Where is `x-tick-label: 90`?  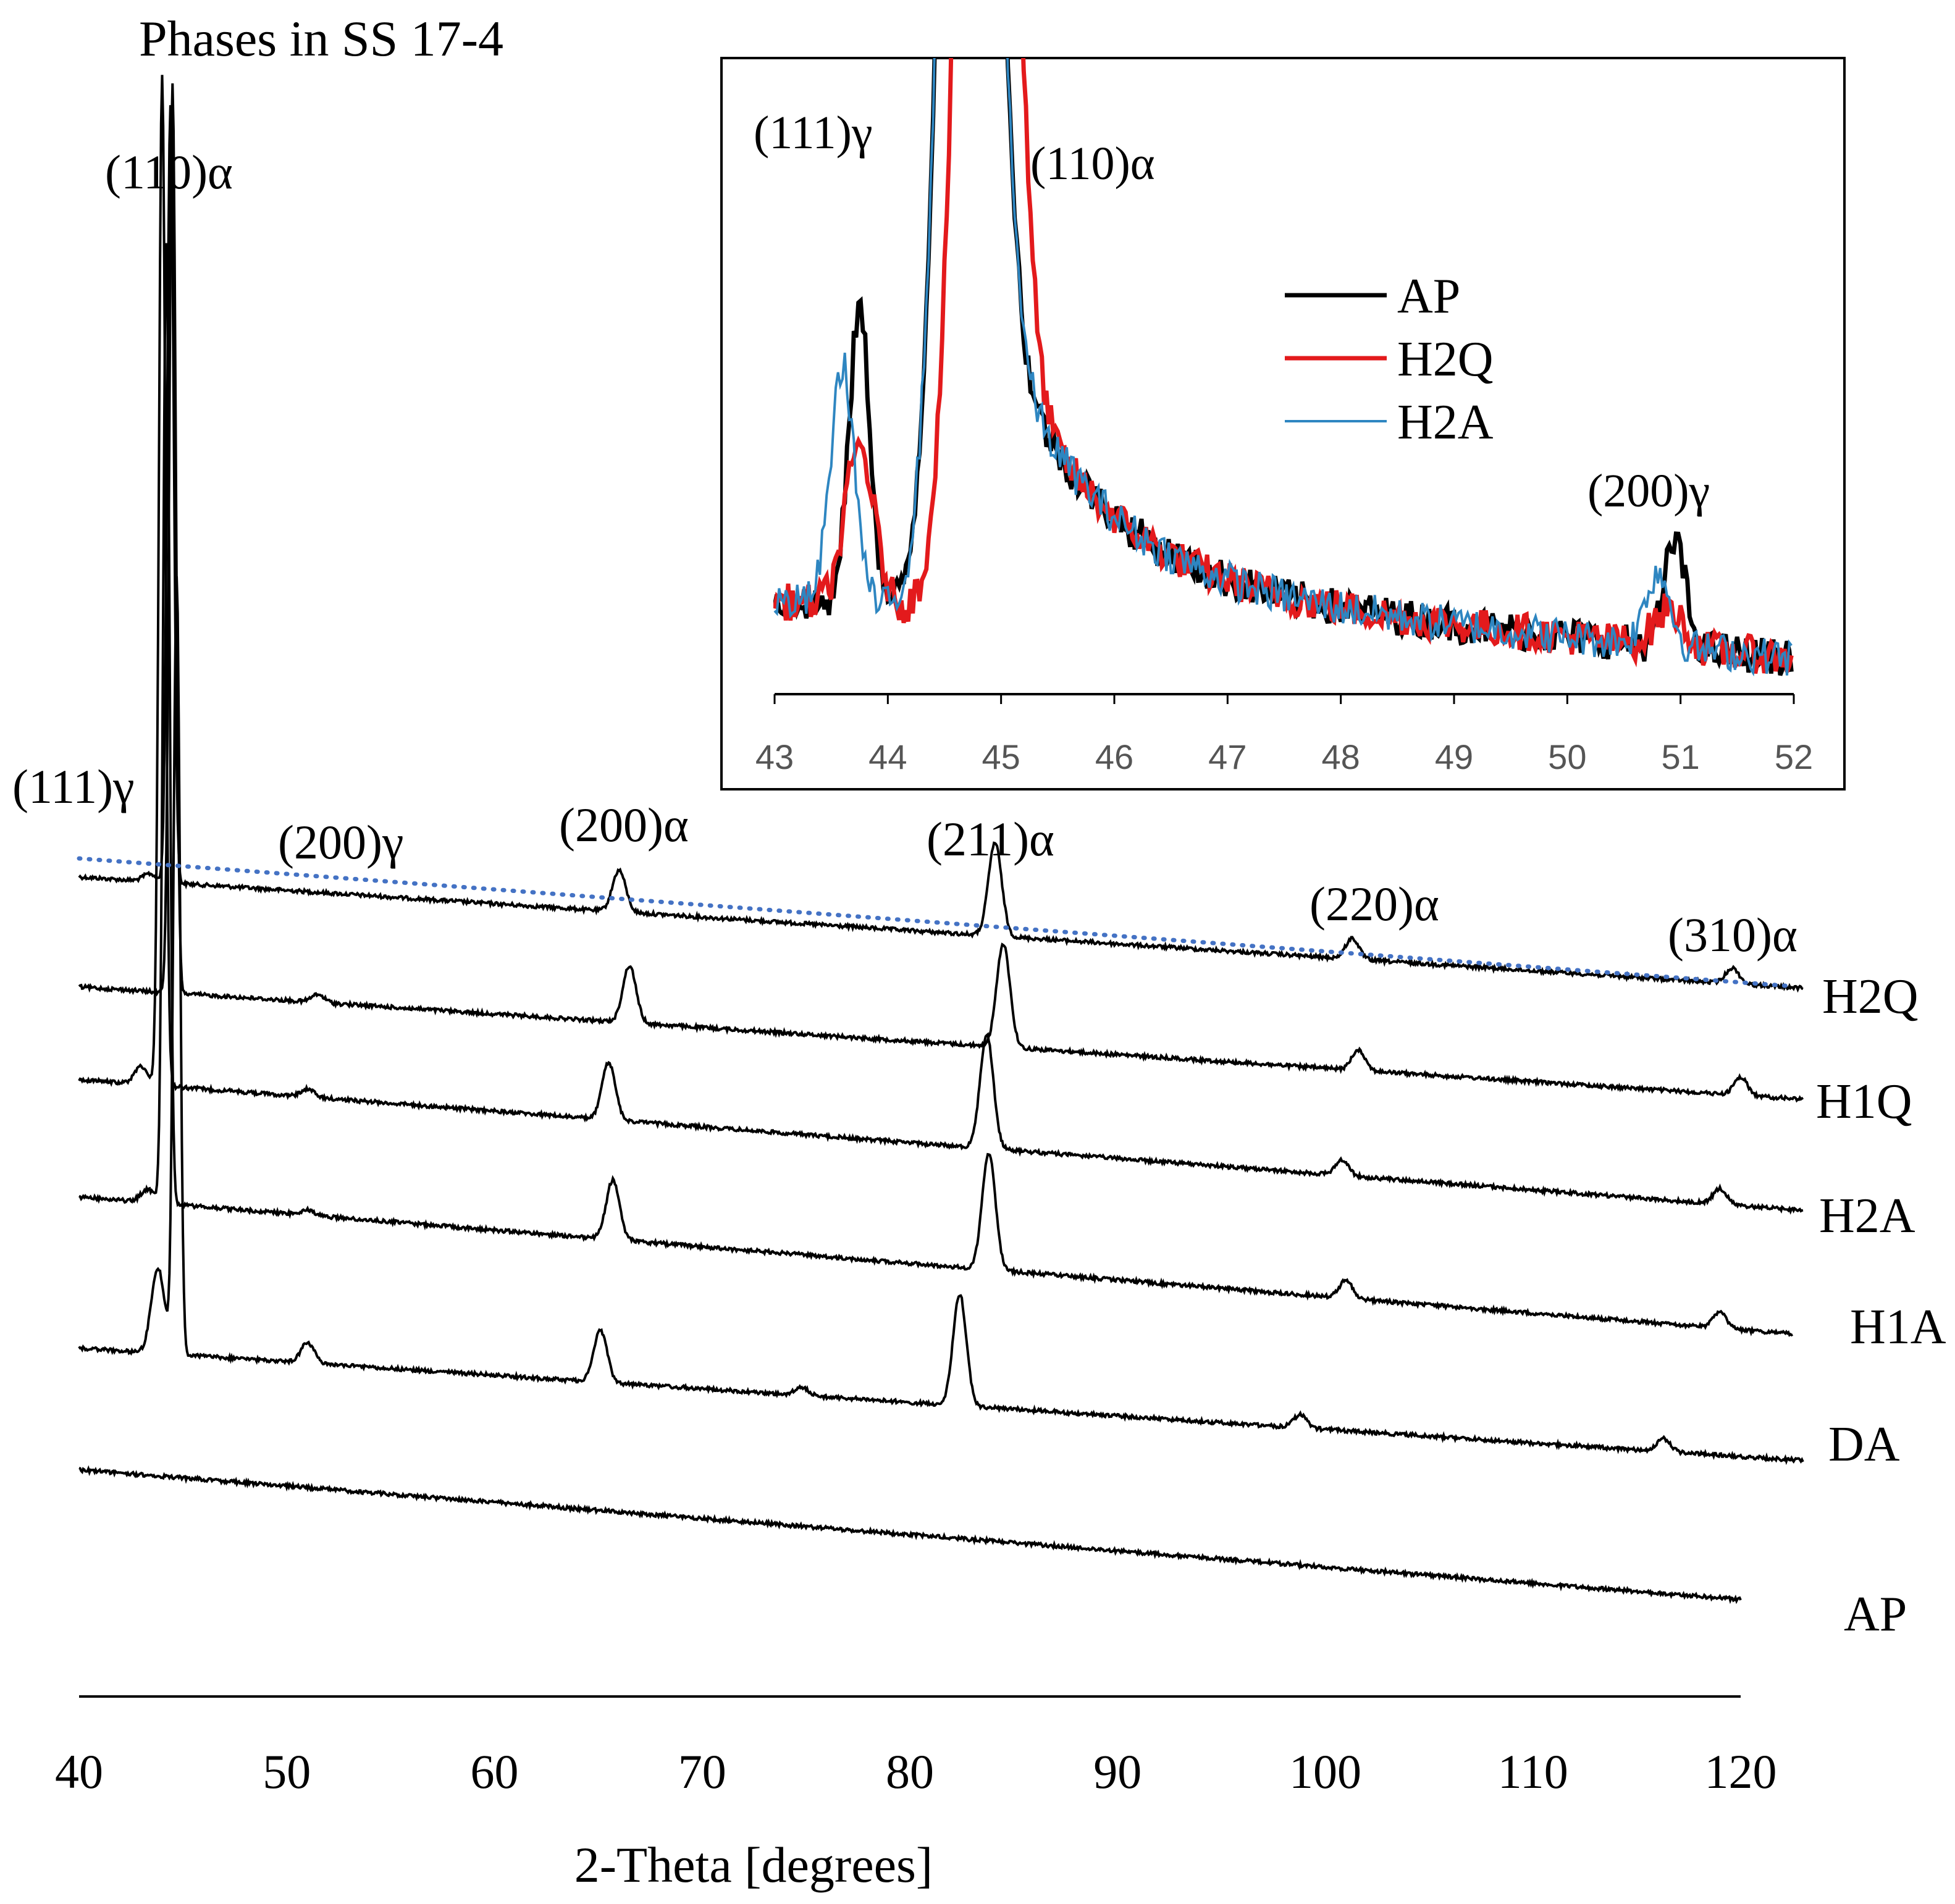 x-tick-label: 90 is located at coordinates (1117, 1771).